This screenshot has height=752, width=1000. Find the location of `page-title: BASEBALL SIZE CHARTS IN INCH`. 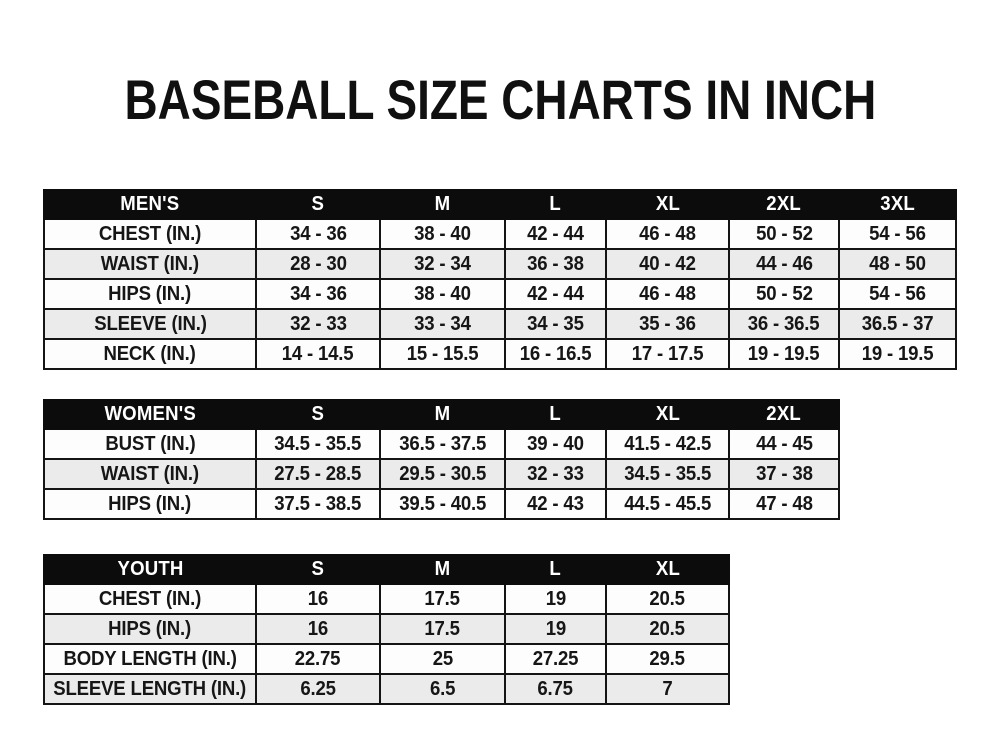

page-title: BASEBALL SIZE CHARTS IN INCH is located at coordinates (500, 100).